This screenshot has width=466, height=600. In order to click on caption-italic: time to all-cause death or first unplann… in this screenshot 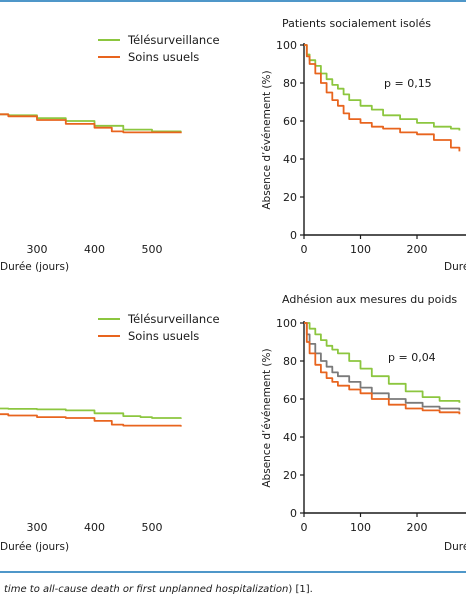, I will do `click(146, 589)`.